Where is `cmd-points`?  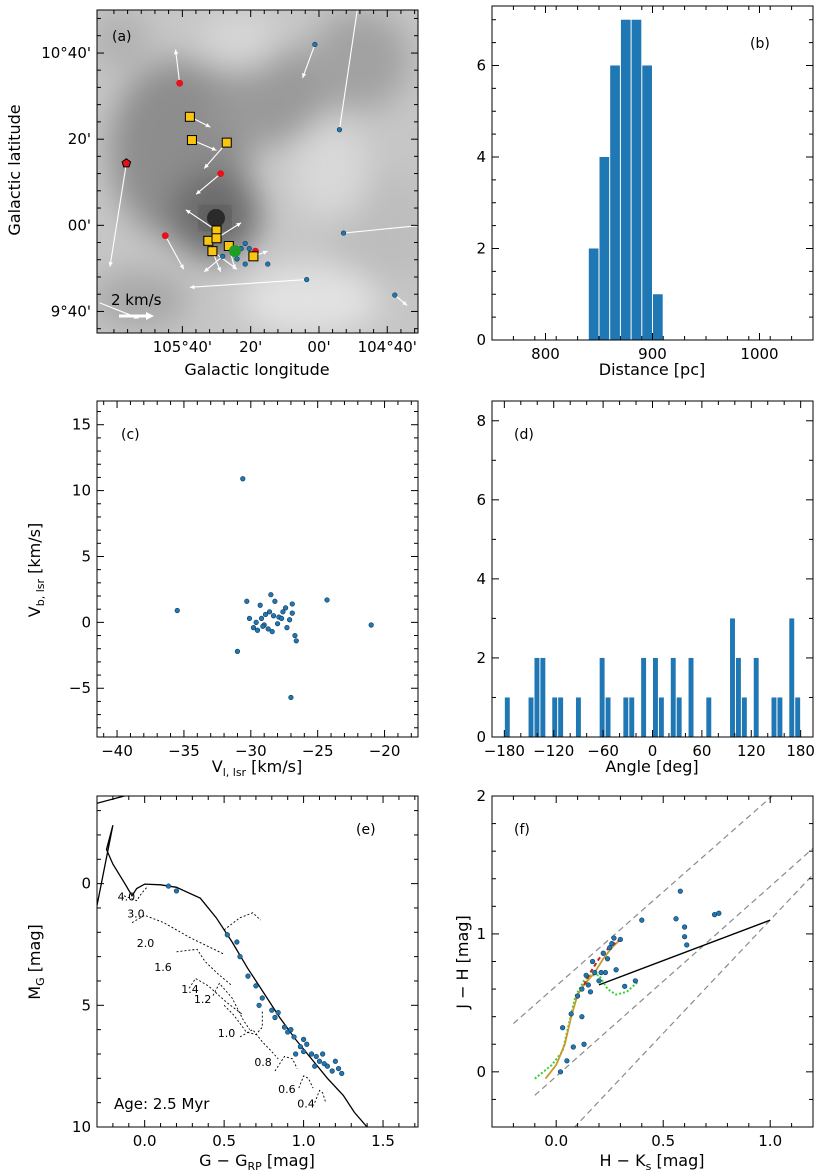
cmd-points is located at coordinates (255, 980).